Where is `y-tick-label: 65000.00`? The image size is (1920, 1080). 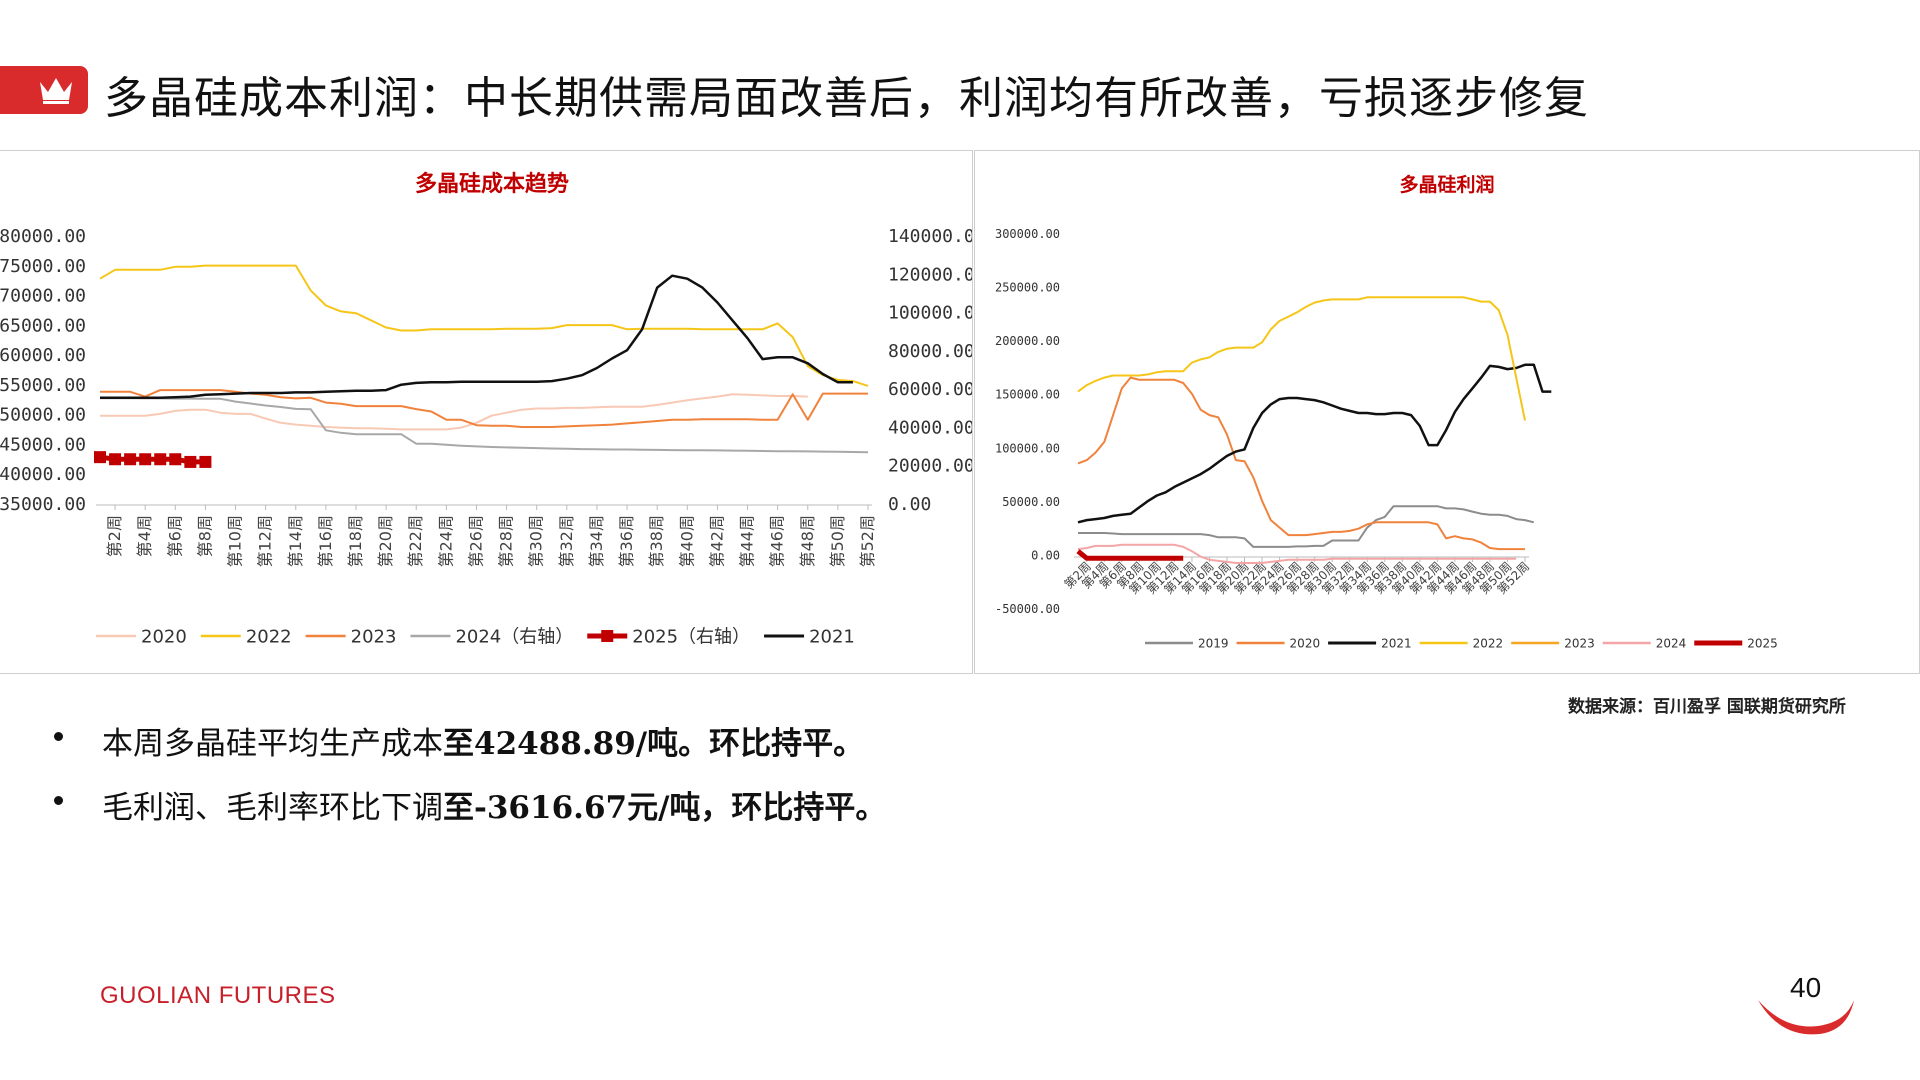
y-tick-label: 65000.00 is located at coordinates (43, 325).